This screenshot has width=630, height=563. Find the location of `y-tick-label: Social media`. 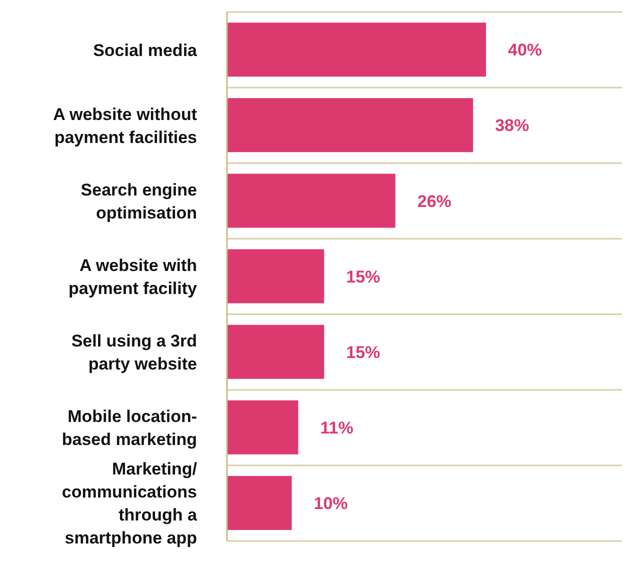

y-tick-label: Social media is located at coordinates (145, 50).